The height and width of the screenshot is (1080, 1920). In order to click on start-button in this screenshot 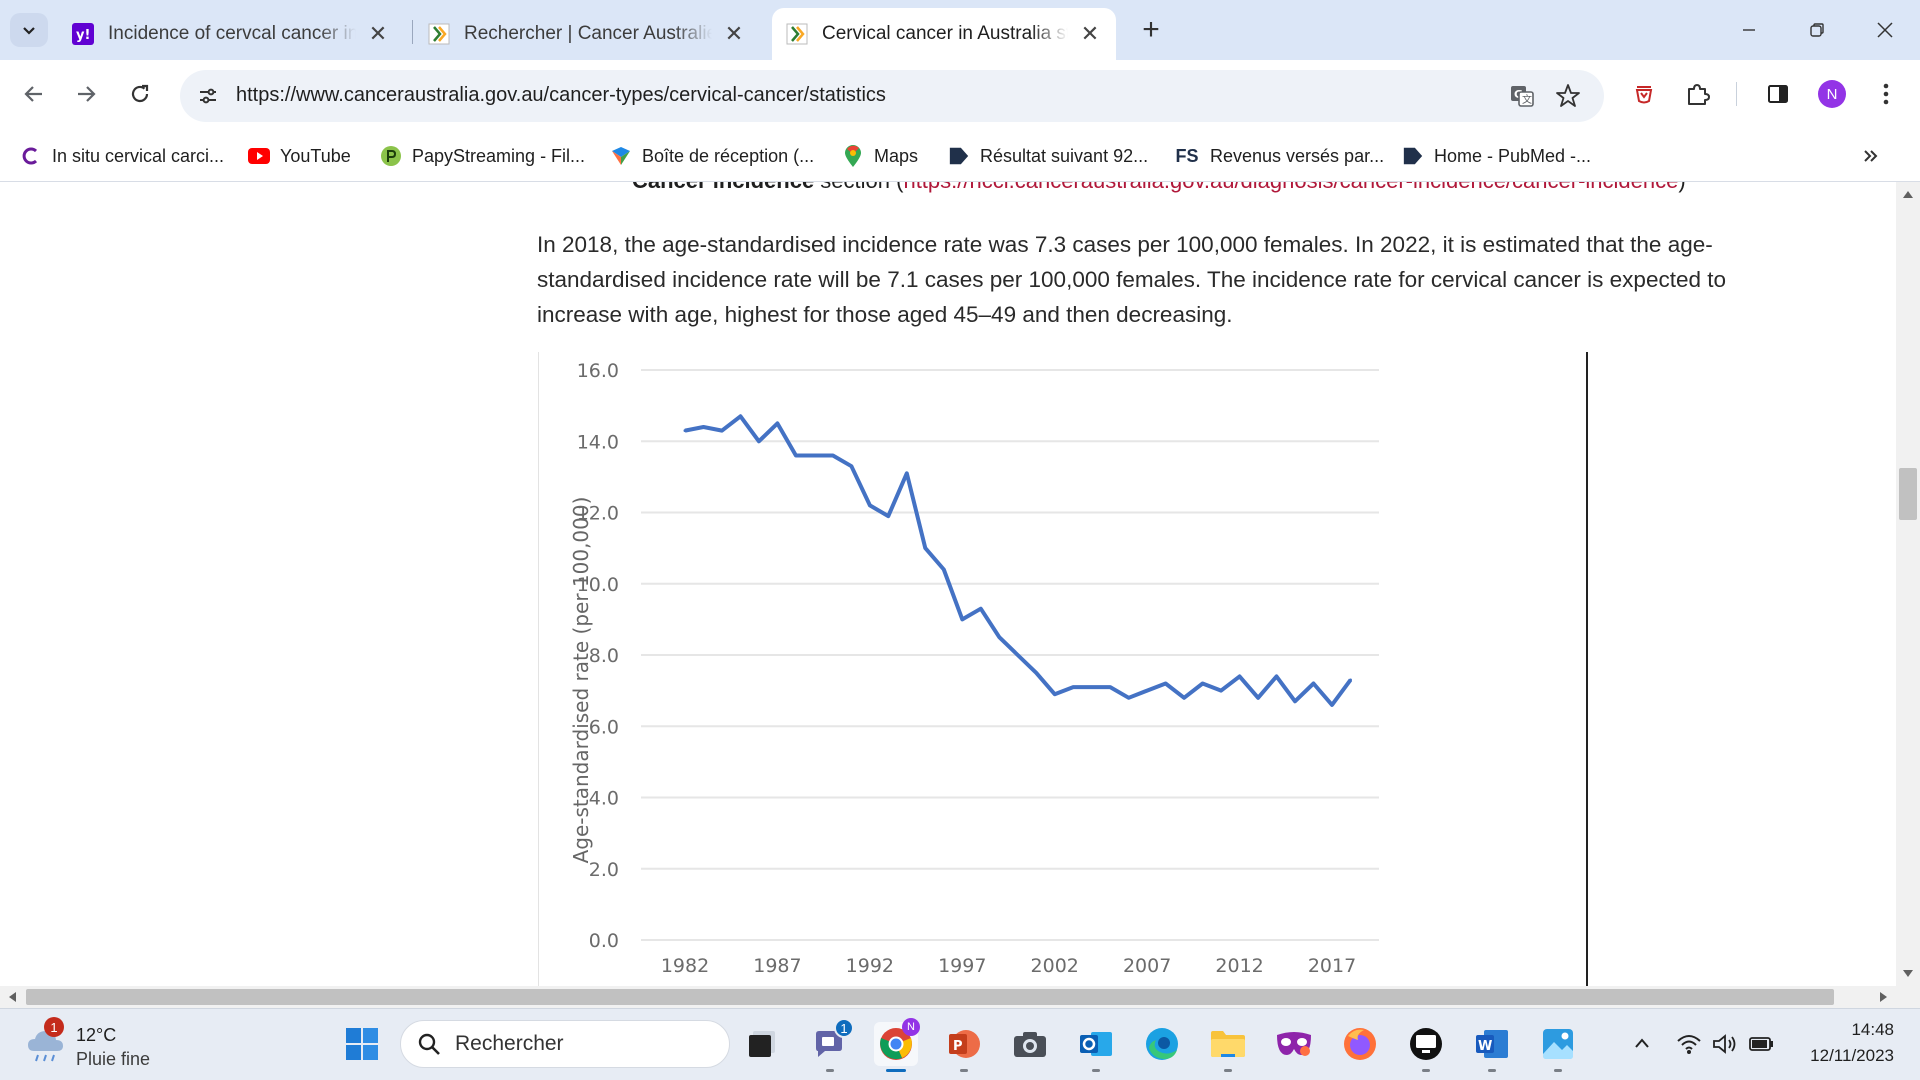, I will do `click(362, 1044)`.